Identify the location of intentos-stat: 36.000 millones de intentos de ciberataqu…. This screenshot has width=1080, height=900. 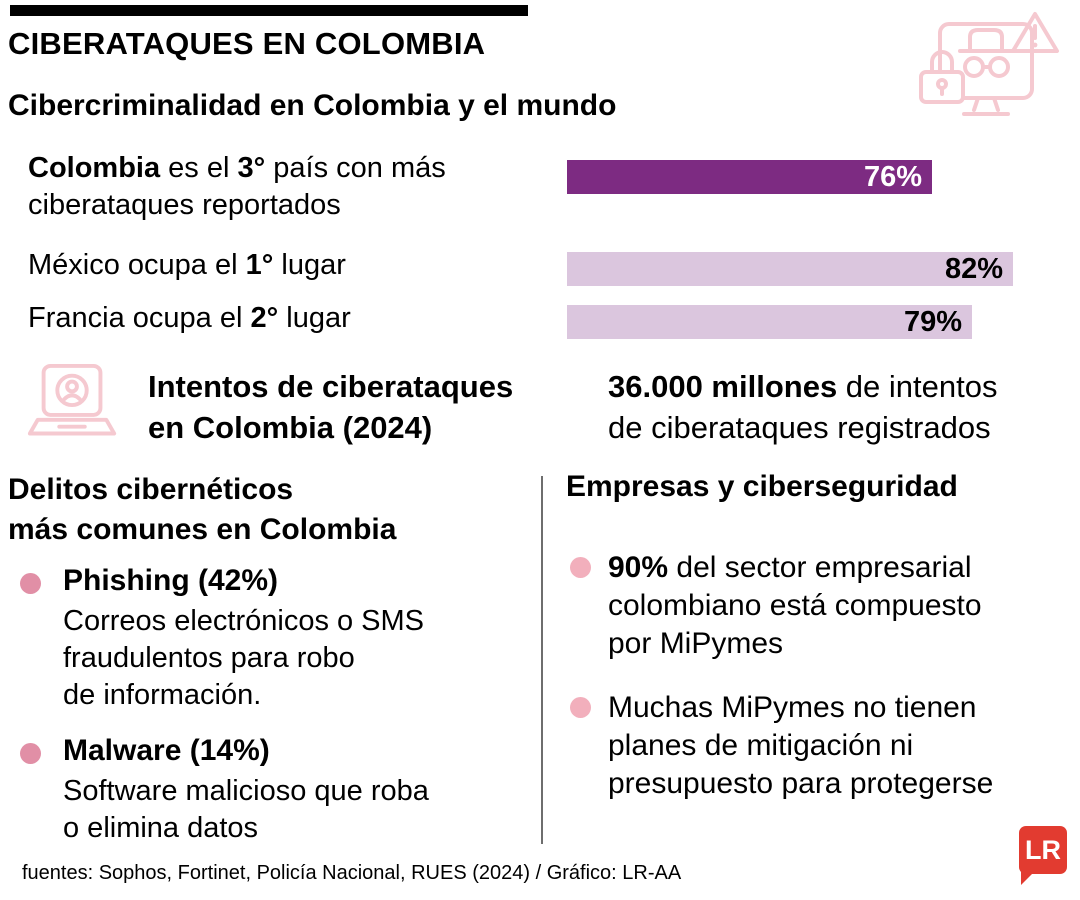
(802, 407).